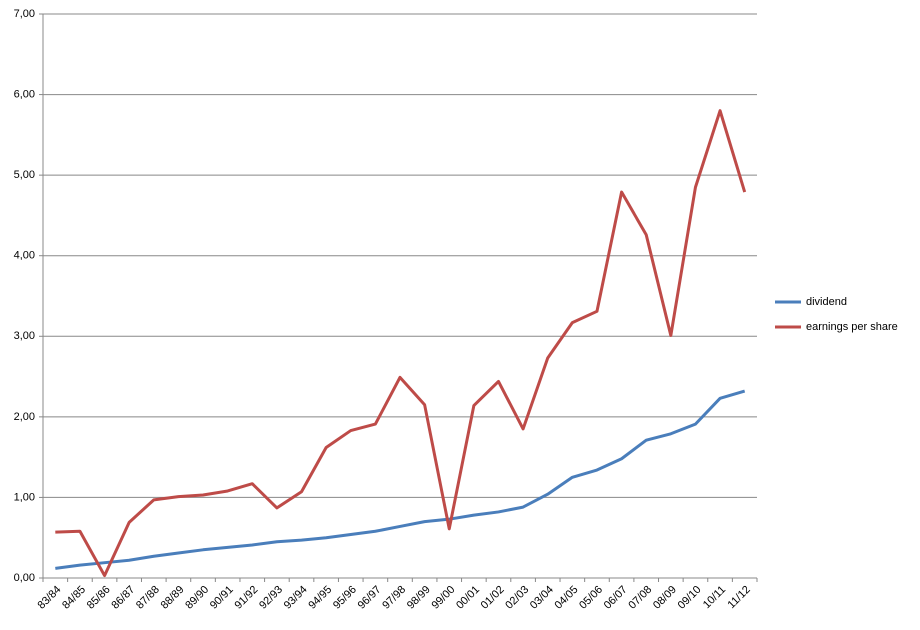  I want to click on x-tick-label: 93/94, so click(296, 598).